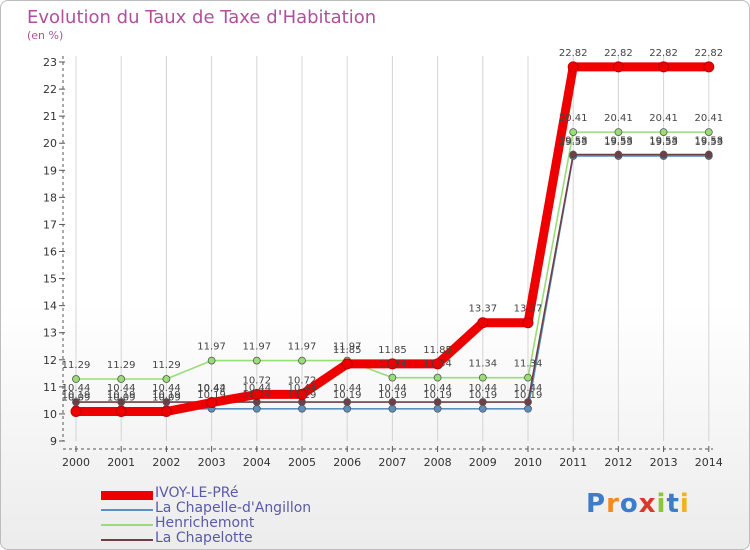 Image resolution: width=750 pixels, height=550 pixels. I want to click on y-tick-label: 18, so click(50, 197).